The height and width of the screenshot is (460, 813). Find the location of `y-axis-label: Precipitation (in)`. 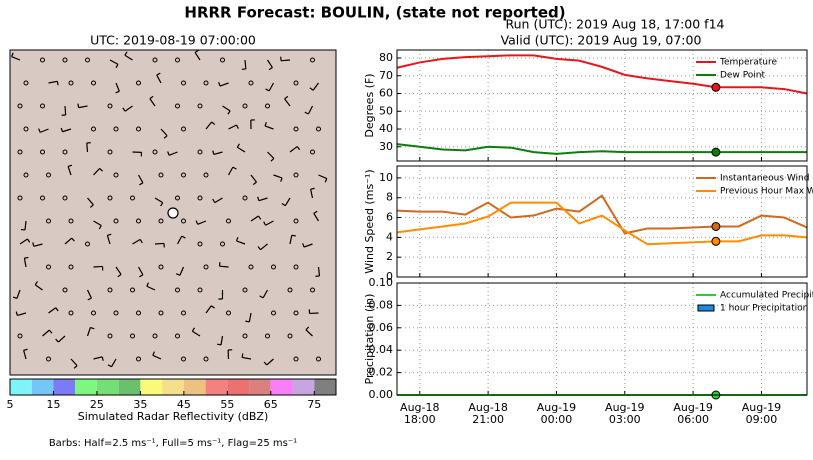

y-axis-label: Precipitation (in) is located at coordinates (369, 339).